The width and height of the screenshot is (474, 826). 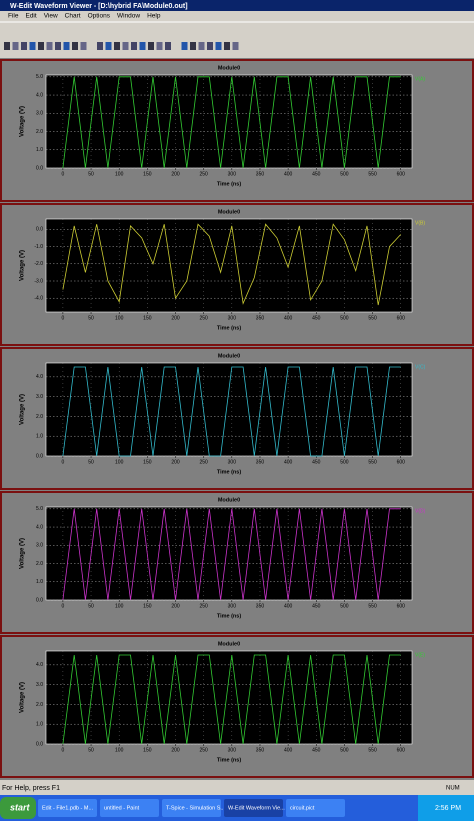 What do you see at coordinates (288, 318) in the screenshot?
I see `x-tick-label: 400` at bounding box center [288, 318].